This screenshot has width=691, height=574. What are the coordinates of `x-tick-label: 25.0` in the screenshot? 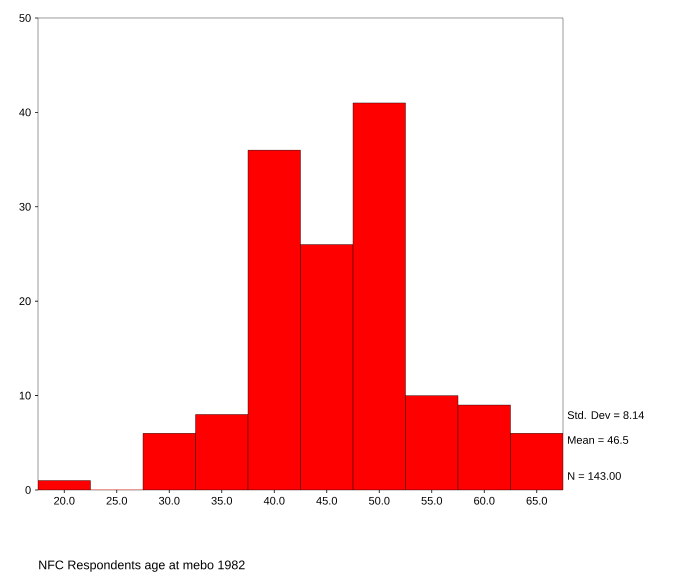 It's located at (117, 500).